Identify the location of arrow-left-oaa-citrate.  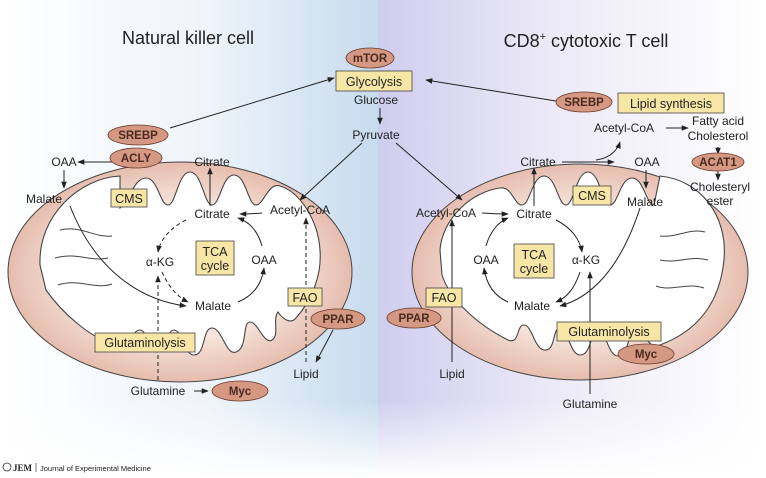
(250, 232).